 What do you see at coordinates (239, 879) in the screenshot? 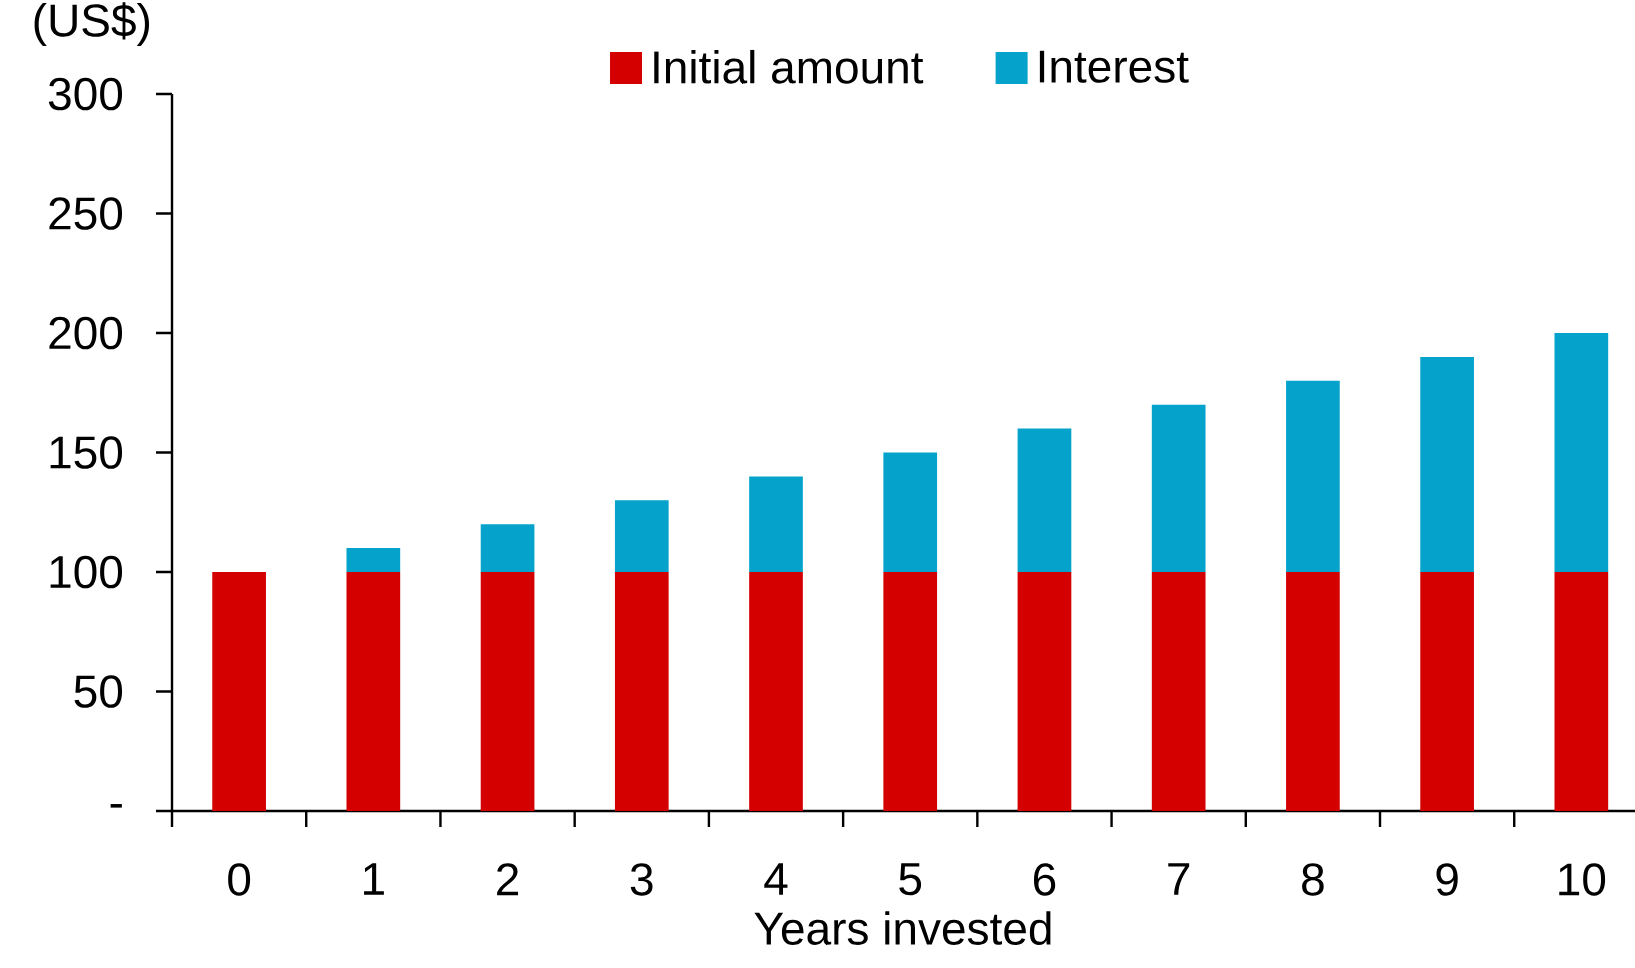
I see `x-tick-label: 0` at bounding box center [239, 879].